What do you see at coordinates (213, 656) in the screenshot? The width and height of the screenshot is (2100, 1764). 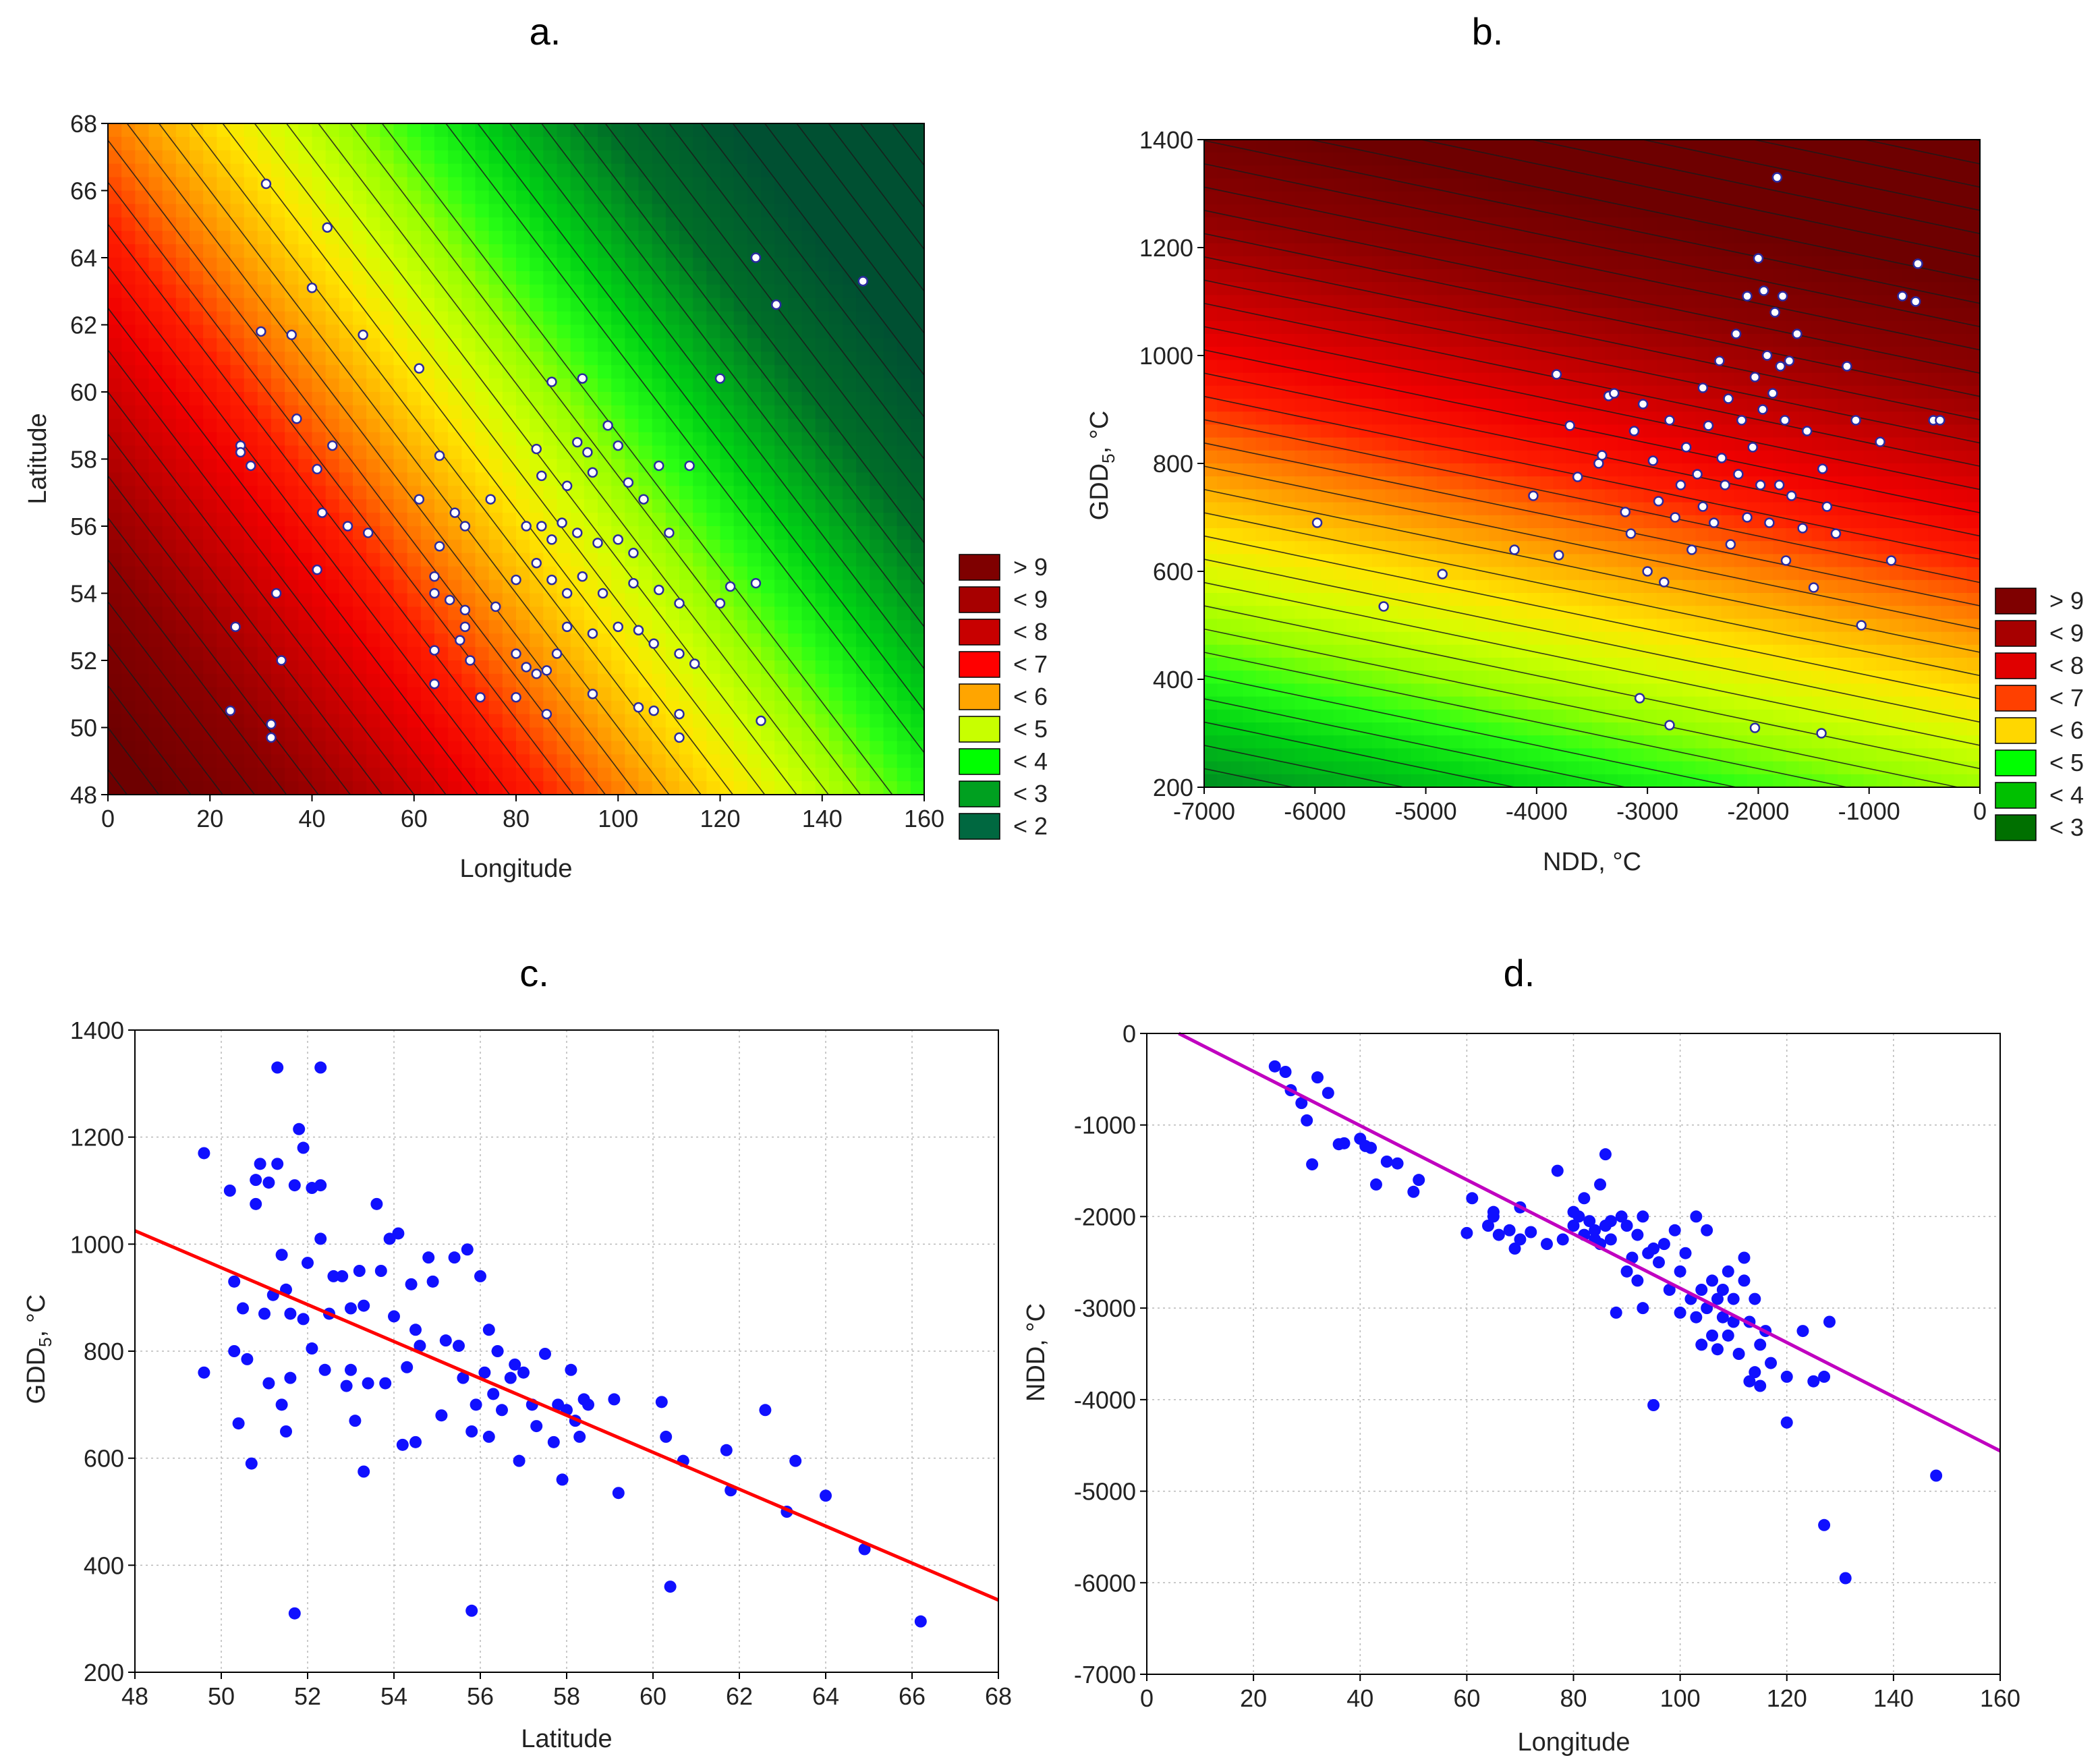 I see `contour-line` at bounding box center [213, 656].